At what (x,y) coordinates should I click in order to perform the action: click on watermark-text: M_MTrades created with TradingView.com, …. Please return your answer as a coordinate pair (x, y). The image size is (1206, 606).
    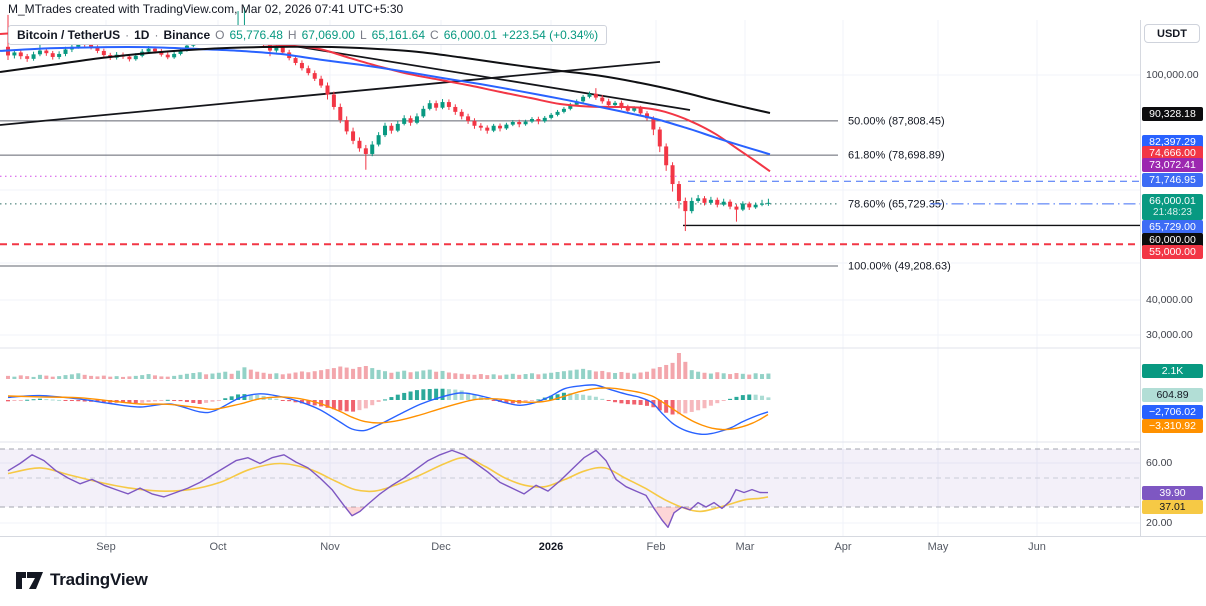
    Looking at the image, I should click on (206, 9).